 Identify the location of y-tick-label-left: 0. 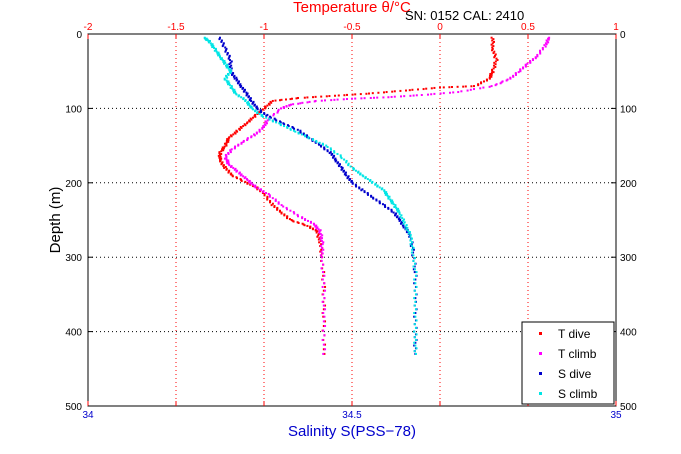
(79, 35).